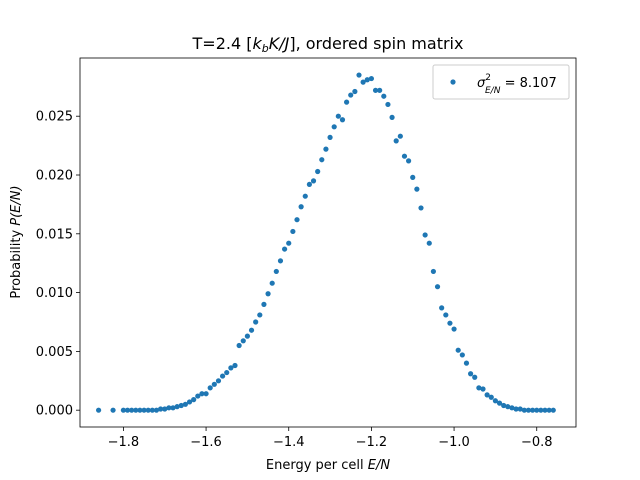  What do you see at coordinates (372, 442) in the screenshot?
I see `x-tick-label: −1.2` at bounding box center [372, 442].